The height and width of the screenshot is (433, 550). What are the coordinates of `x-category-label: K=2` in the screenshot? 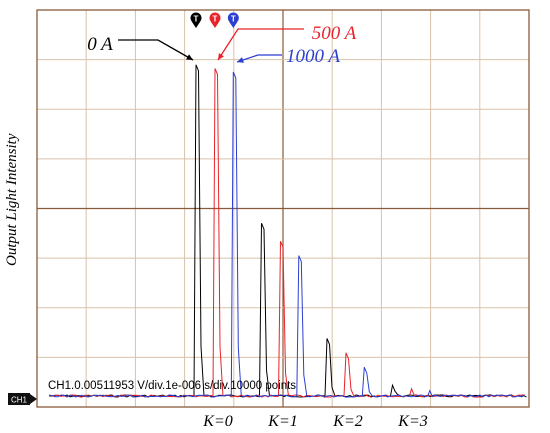 It's located at (347, 421).